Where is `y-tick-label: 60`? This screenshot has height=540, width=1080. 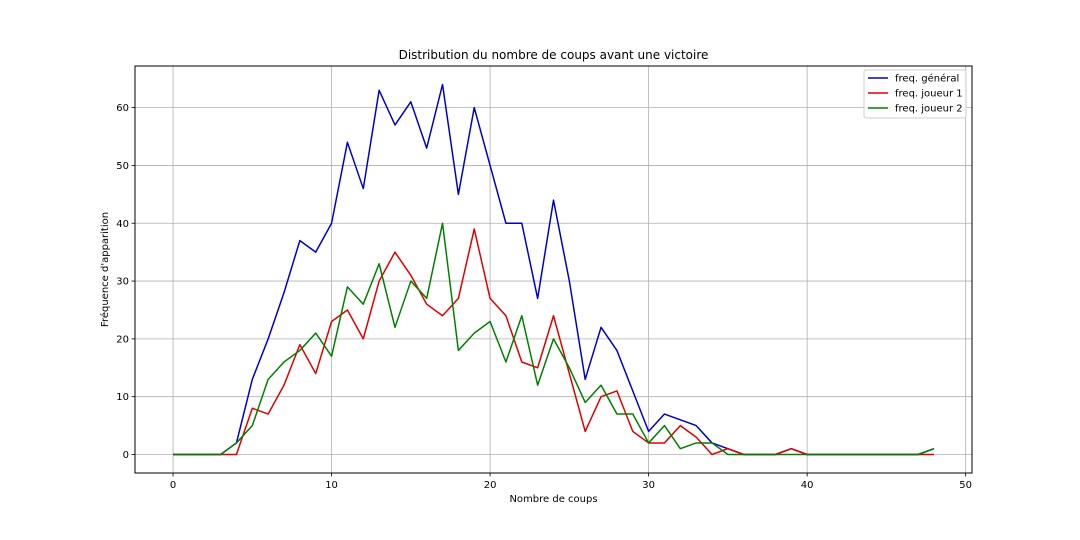 y-tick-label: 60 is located at coordinates (122, 108).